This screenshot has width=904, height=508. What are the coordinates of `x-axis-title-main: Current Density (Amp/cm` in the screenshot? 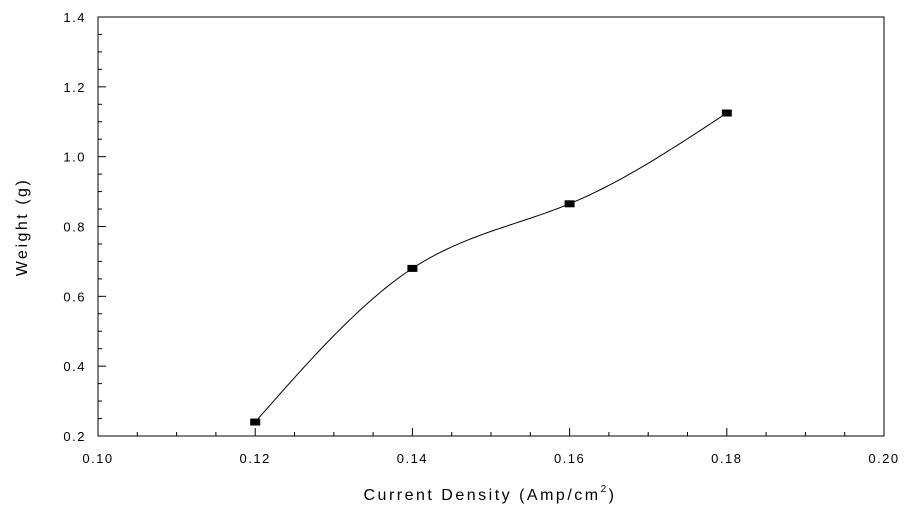 It's located at (482, 495).